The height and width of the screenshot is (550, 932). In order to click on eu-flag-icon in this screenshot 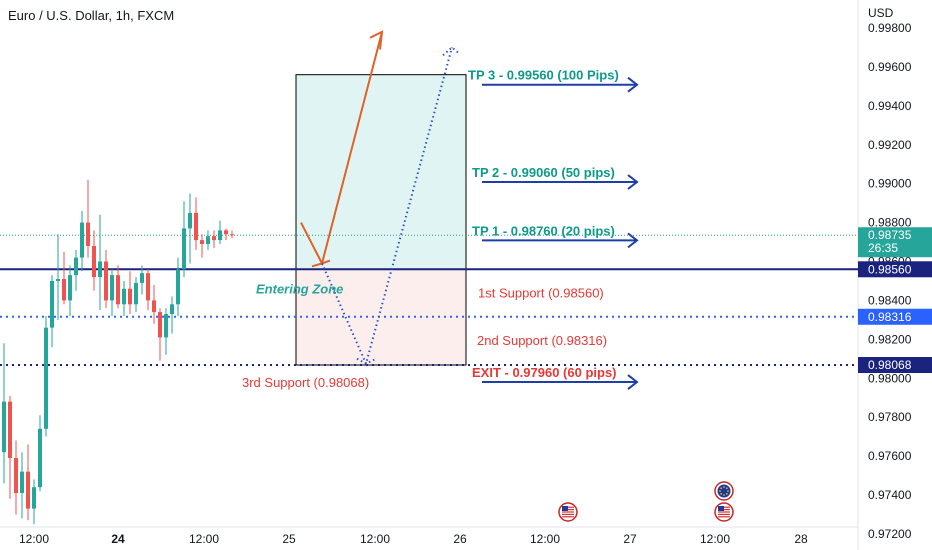, I will do `click(724, 491)`.